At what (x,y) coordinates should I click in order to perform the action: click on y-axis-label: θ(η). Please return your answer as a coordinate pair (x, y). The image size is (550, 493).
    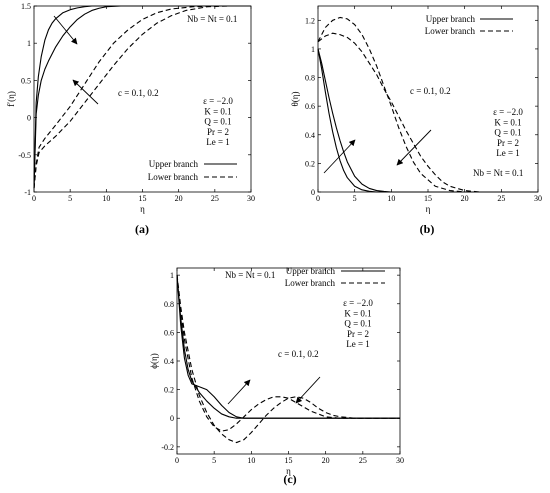
    Looking at the image, I should click on (295, 98).